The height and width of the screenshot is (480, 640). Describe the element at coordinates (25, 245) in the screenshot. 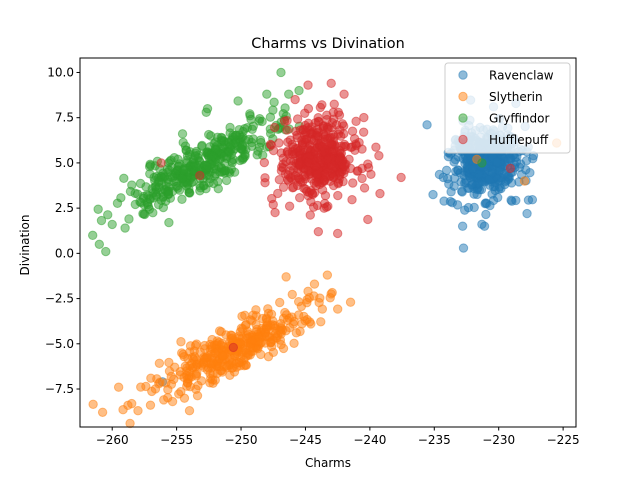

I see `y-axis-title: Divination` at that location.